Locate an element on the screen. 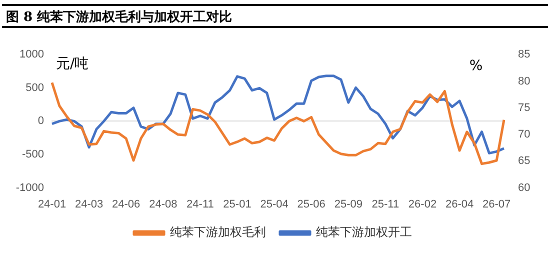 The image size is (550, 273). legend-label: 纯苯下游加权开工 is located at coordinates (364, 232).